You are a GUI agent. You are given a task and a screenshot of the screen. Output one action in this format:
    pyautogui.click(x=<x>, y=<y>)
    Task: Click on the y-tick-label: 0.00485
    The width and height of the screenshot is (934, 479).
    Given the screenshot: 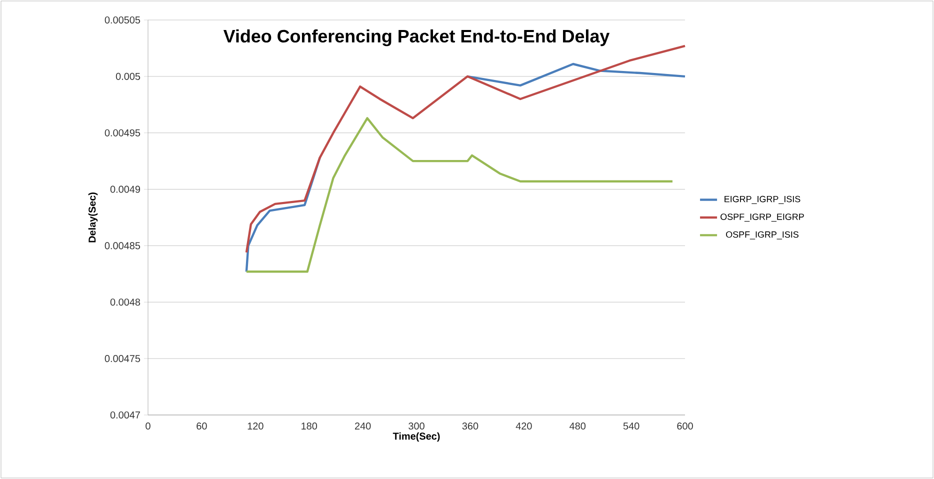 What is the action you would take?
    pyautogui.click(x=122, y=246)
    